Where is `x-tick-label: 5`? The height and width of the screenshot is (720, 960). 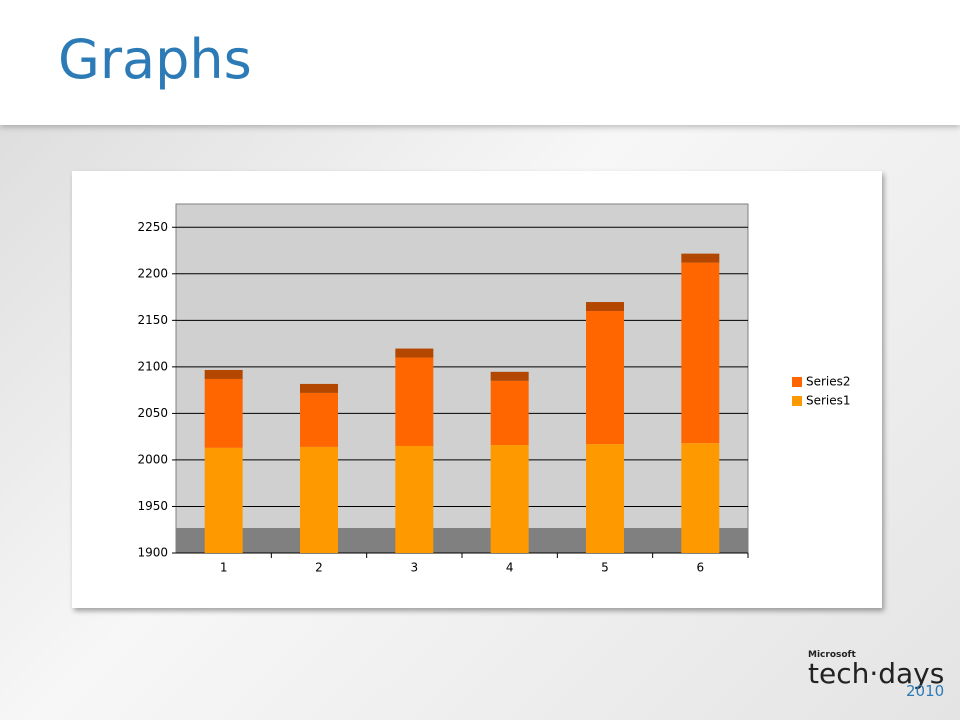
x-tick-label: 5 is located at coordinates (605, 568).